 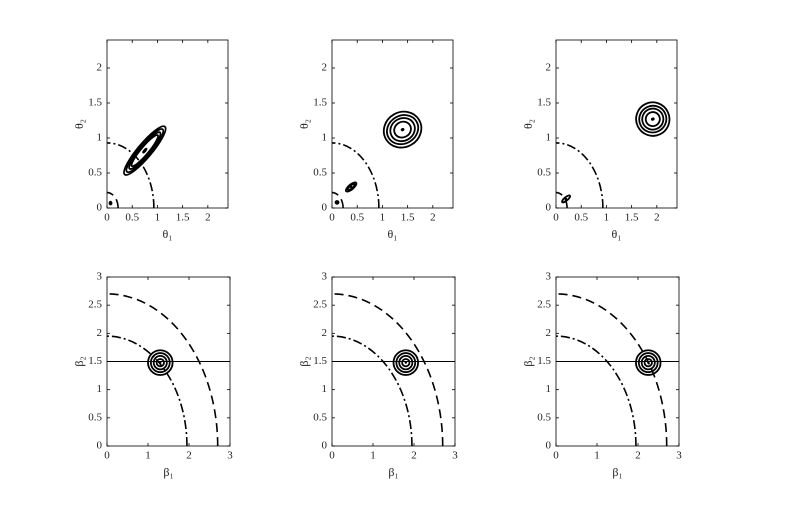 What do you see at coordinates (168, 472) in the screenshot?
I see `x-axis-label: β₁` at bounding box center [168, 472].